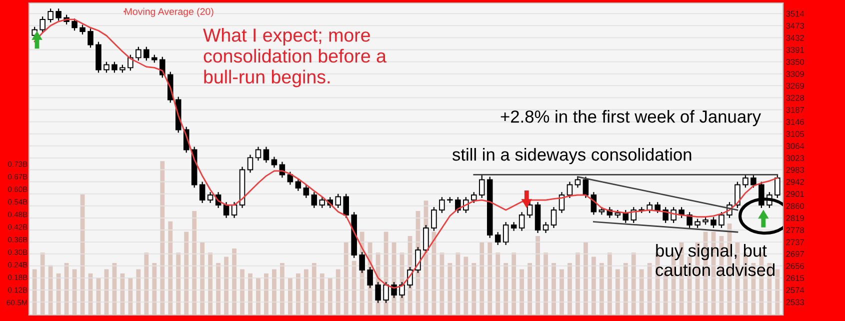 The height and width of the screenshot is (321, 845). What do you see at coordinates (795, 302) in the screenshot?
I see `y-tick-label: 2533` at bounding box center [795, 302].